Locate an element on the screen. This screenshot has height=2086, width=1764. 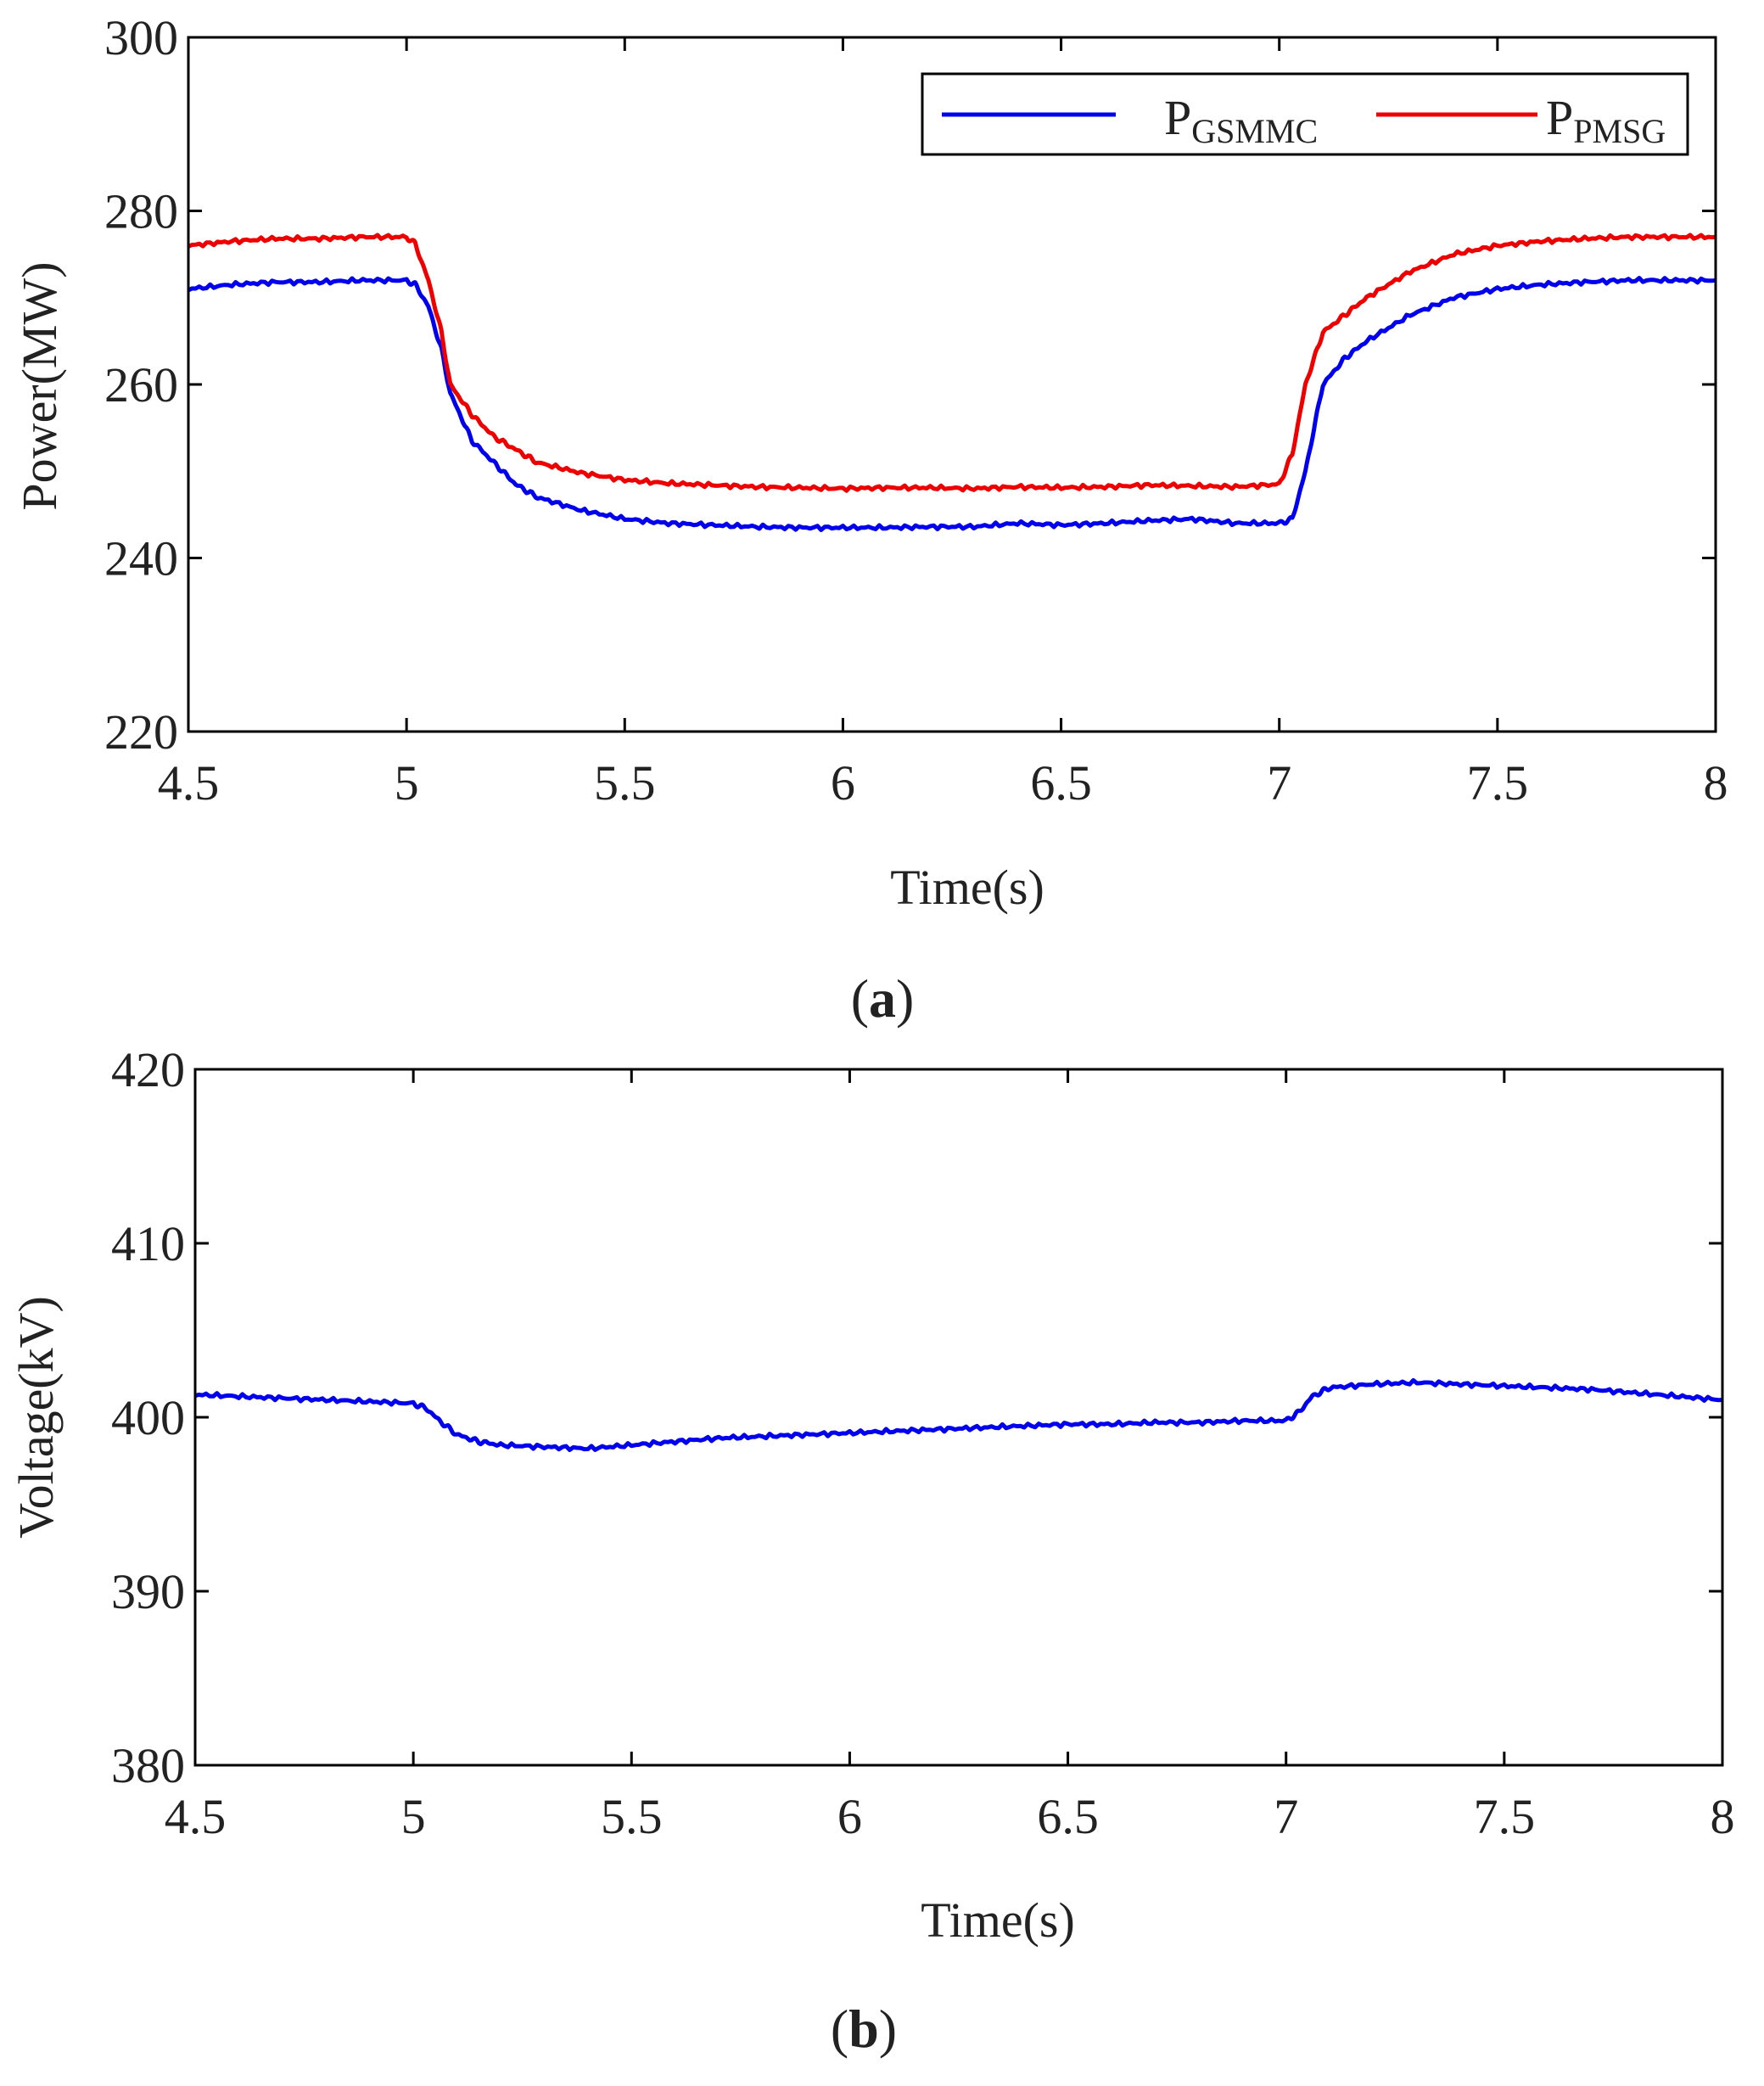
y-tick-label: 400 is located at coordinates (148, 1417).